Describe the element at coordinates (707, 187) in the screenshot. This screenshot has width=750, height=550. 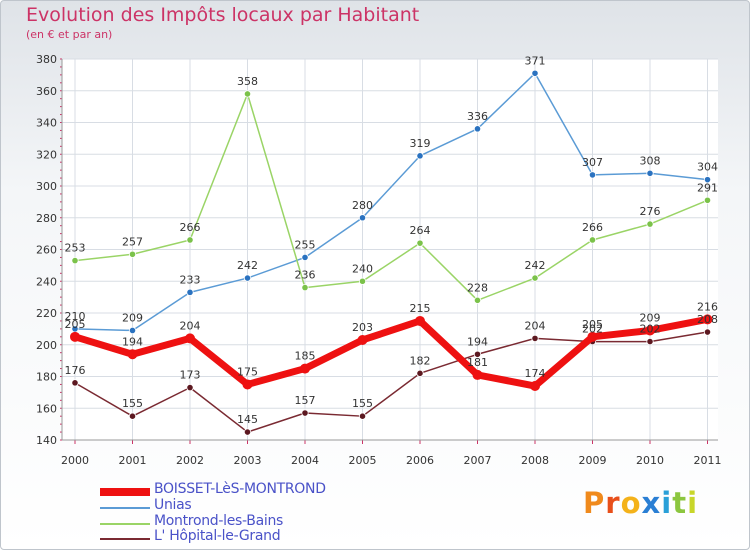
I see `data-label: 291` at that location.